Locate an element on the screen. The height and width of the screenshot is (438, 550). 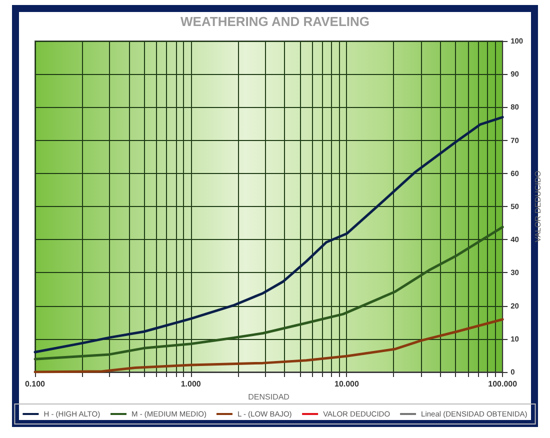
x-tick-label: 10.000 is located at coordinates (347, 384).